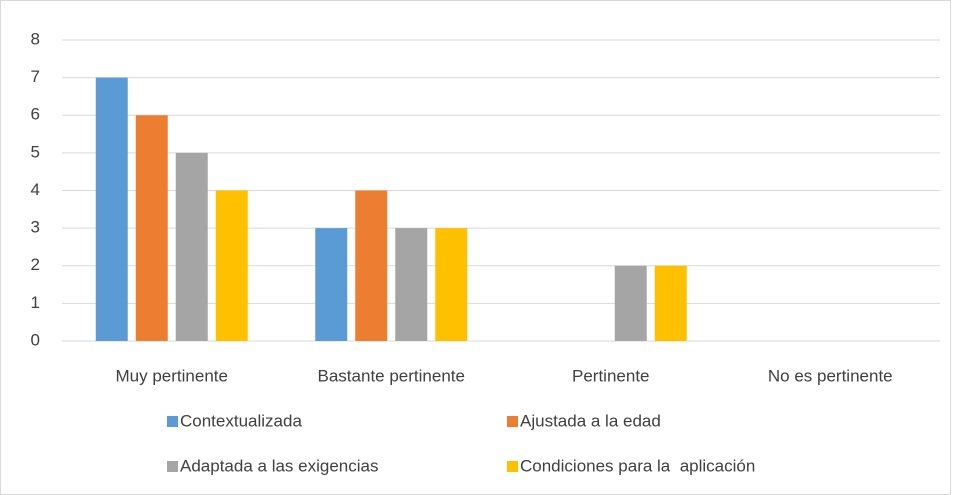  I want to click on legend-label: Ajustada a la edad, so click(590, 420).